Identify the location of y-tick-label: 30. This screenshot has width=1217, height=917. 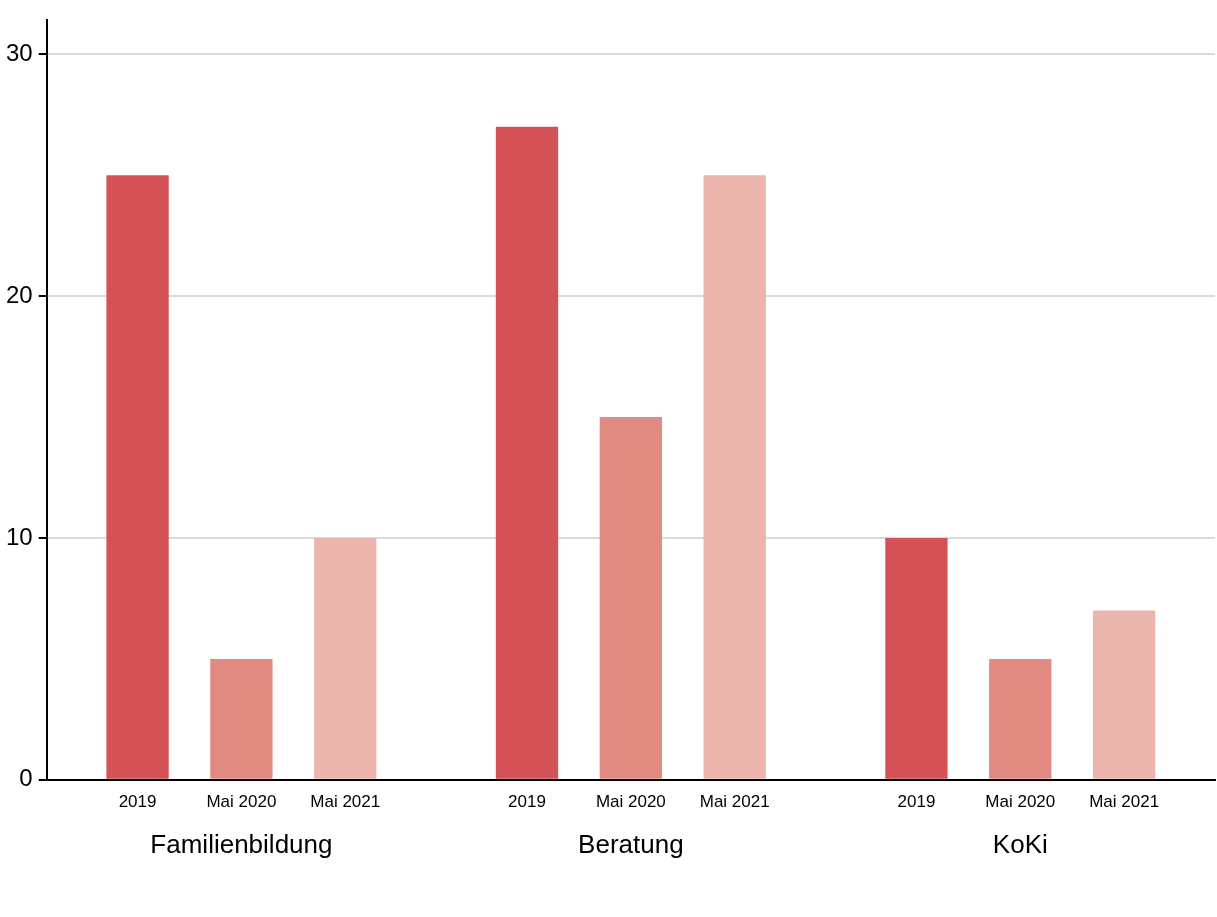
(19, 52).